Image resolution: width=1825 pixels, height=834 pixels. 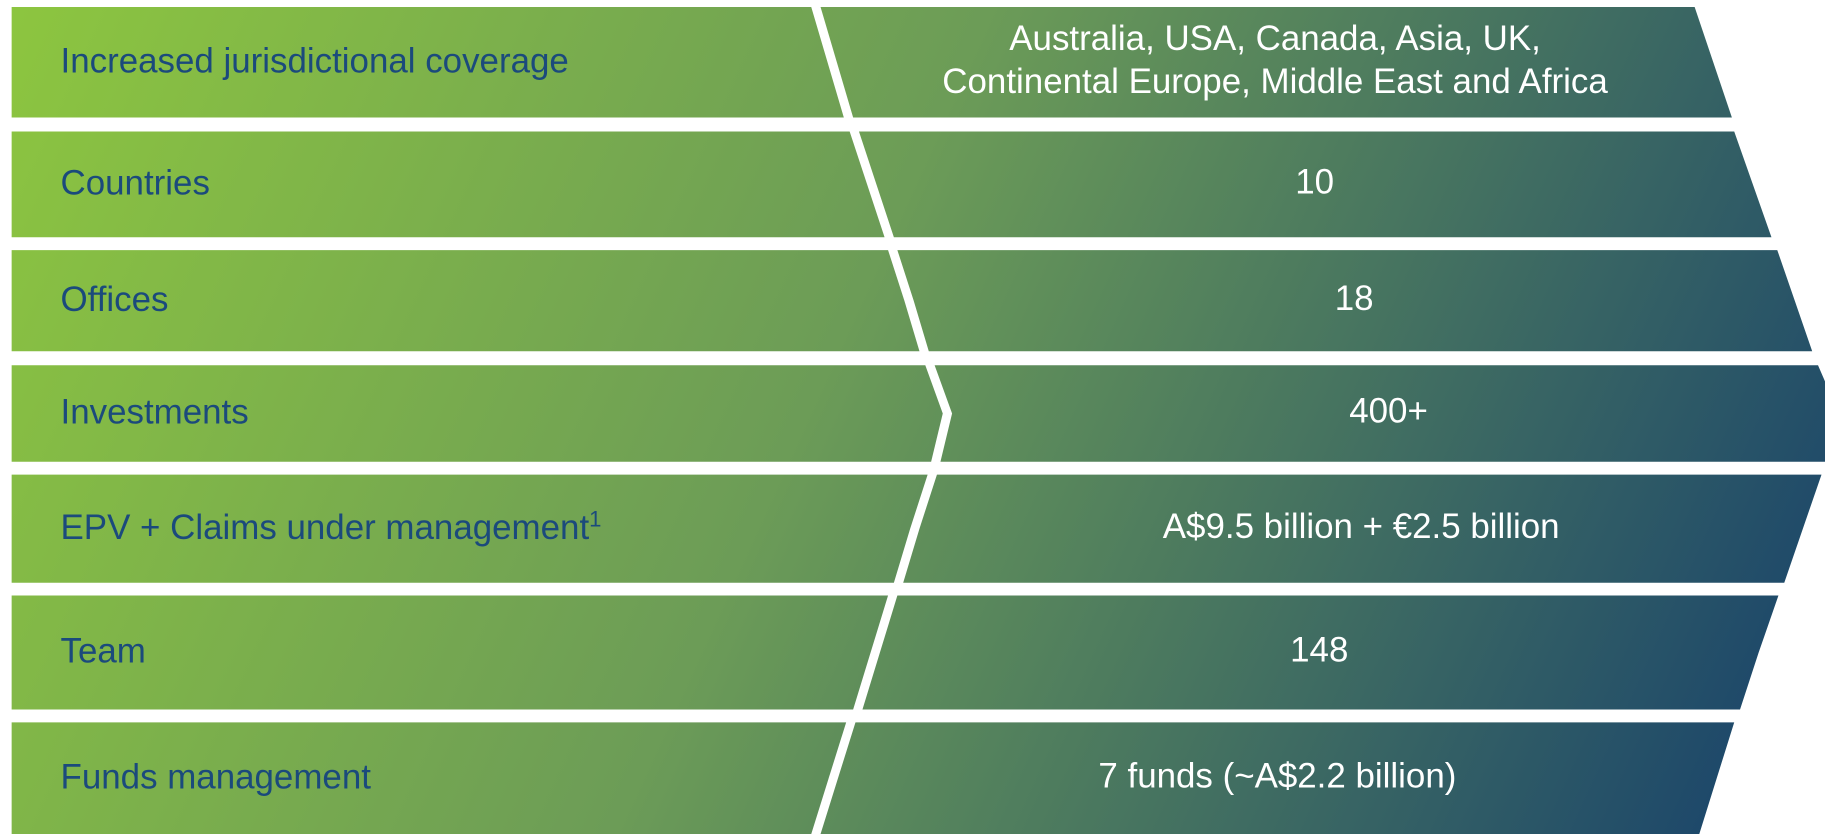 I want to click on row-label: Offices, so click(x=115, y=299).